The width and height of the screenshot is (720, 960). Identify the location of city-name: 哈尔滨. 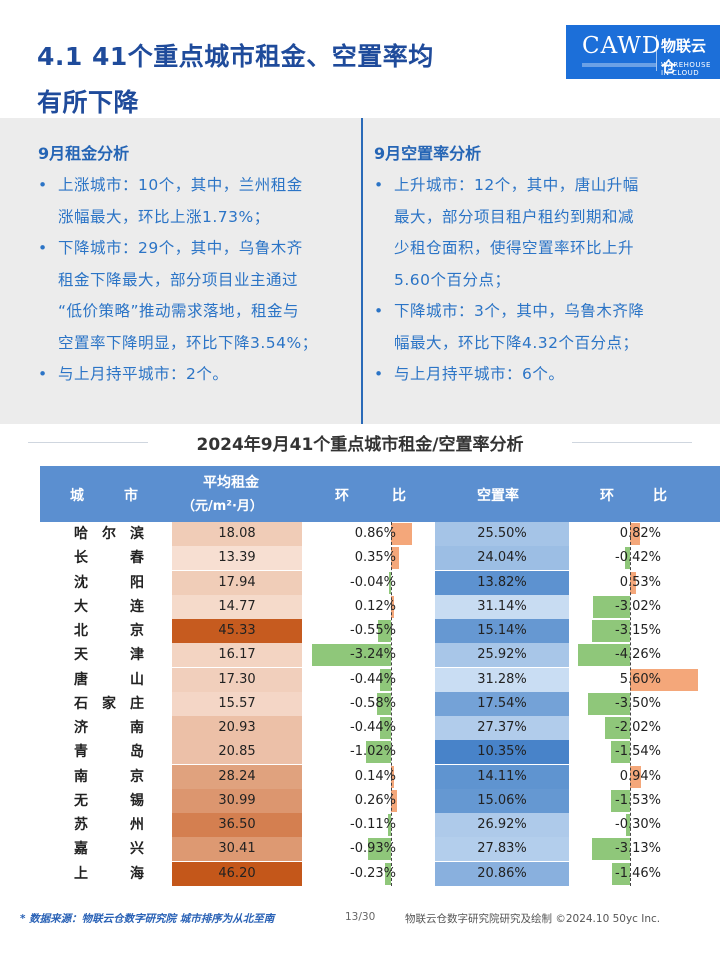
(109, 534).